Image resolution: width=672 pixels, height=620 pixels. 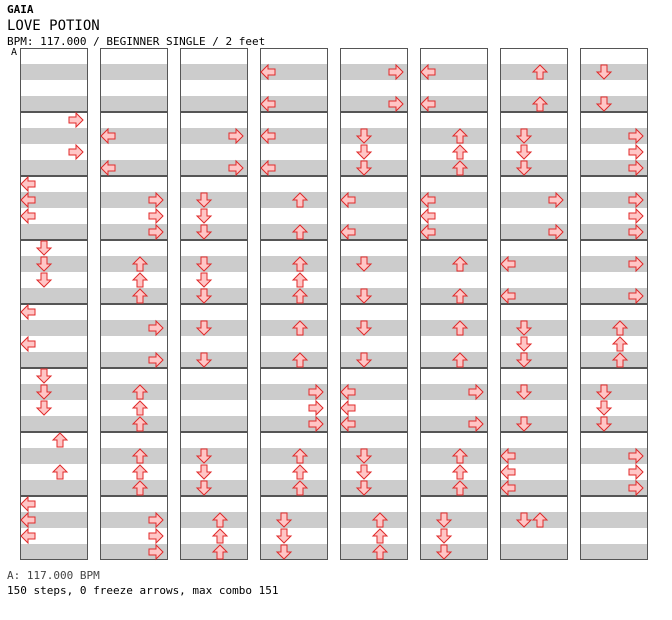 What do you see at coordinates (20, 9) in the screenshot?
I see `song-artist: GAIA` at bounding box center [20, 9].